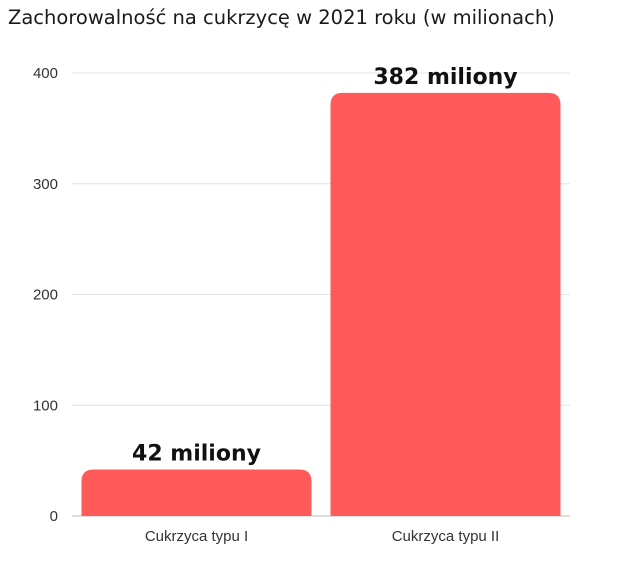  What do you see at coordinates (196, 536) in the screenshot?
I see `category-label-1: Cukrzyca typu I` at bounding box center [196, 536].